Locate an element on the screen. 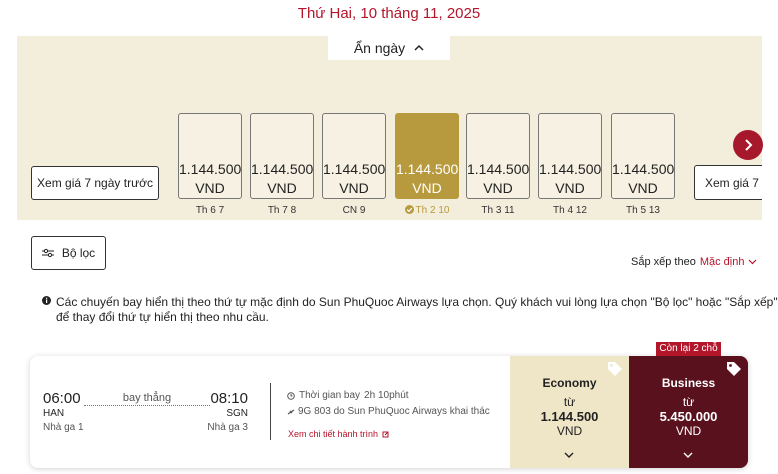 The width and height of the screenshot is (778, 474). operator-text: 9G 803 do Sun PhuQuoc Airways khai thác is located at coordinates (394, 411).